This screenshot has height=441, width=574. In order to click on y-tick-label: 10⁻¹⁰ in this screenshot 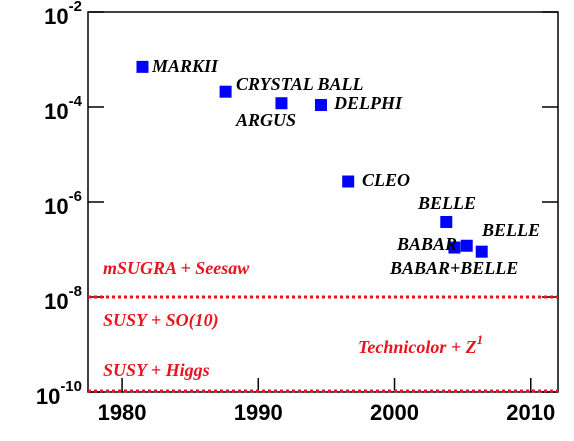, I will do `click(59, 393)`.